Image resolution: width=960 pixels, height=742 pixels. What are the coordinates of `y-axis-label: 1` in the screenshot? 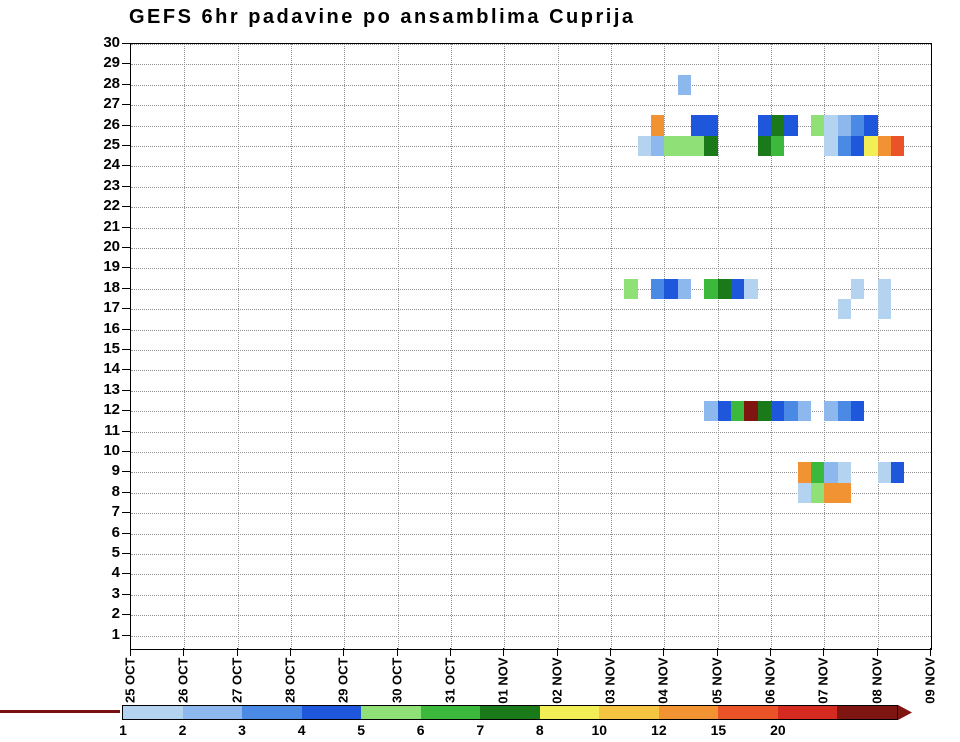 It's located at (115, 634).